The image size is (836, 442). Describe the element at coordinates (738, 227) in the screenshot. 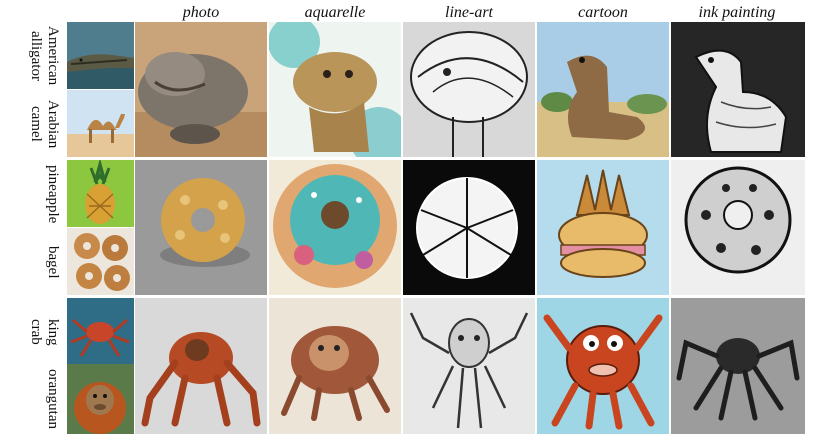

I see `cell-ink-painting-pineapple-bagel` at that location.